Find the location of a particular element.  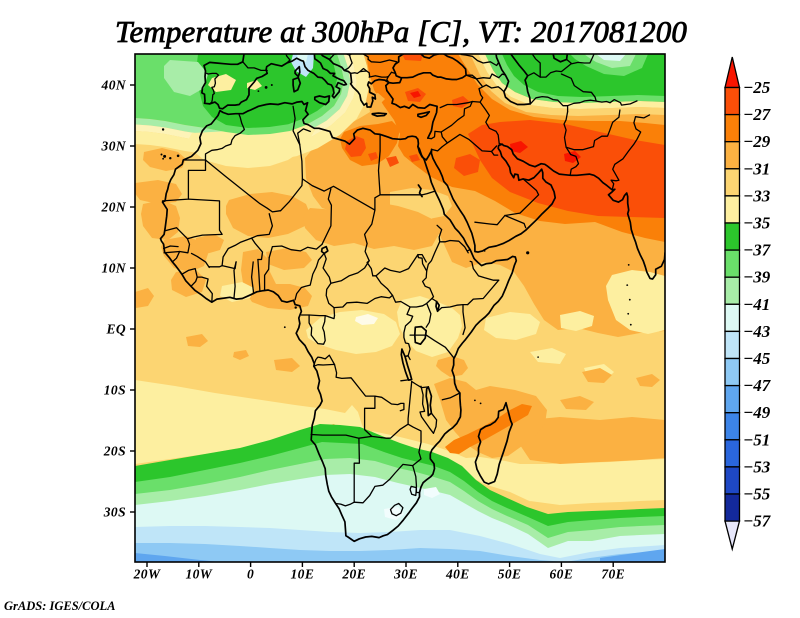

svg-text: 50E is located at coordinates (510, 574).